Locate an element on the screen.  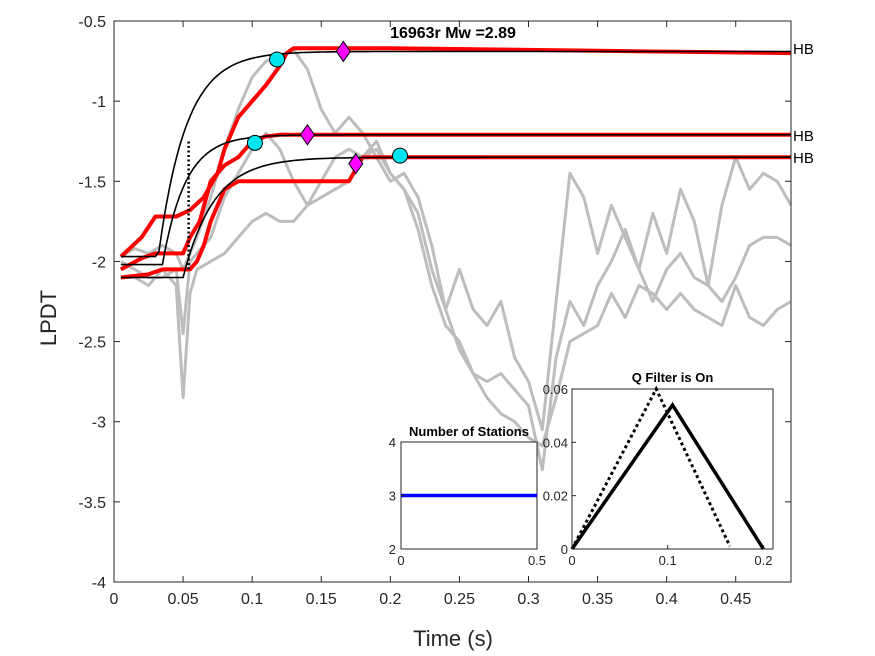
y-tick-label: -3 is located at coordinates (99, 423).